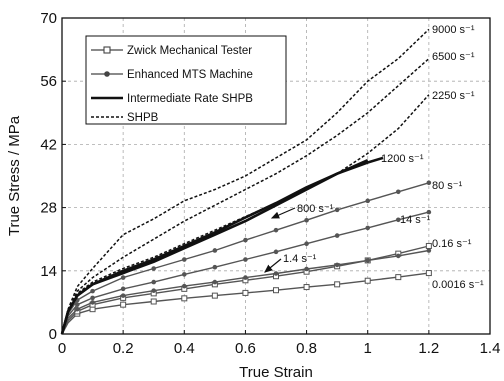  I want to click on legend-label-zwick: Zwick Mechanical Tester, so click(189, 51).